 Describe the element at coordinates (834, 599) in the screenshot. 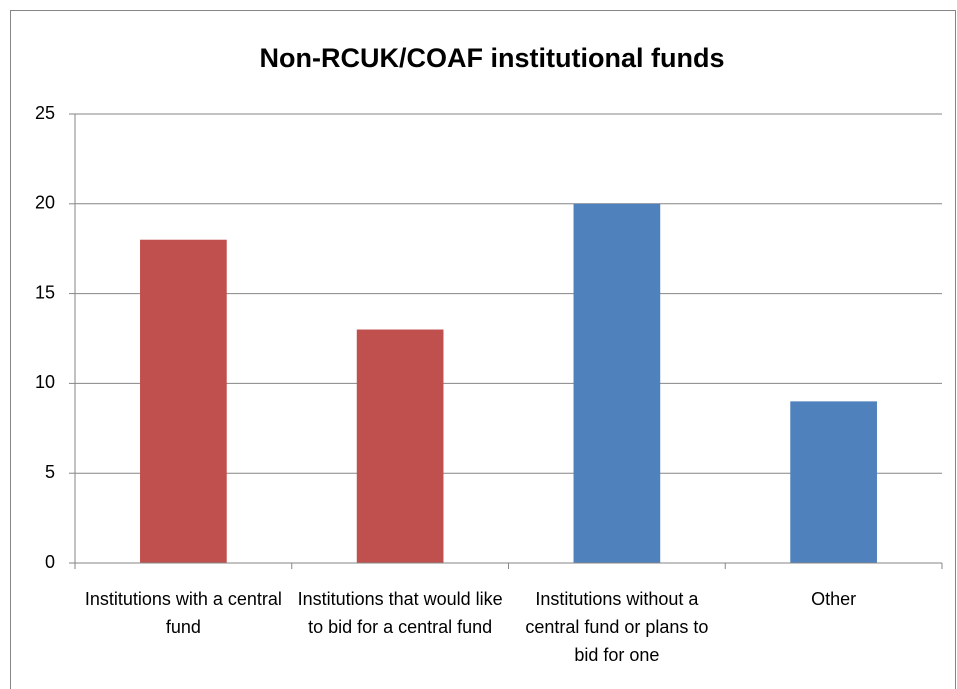

I see `x-tick-label: Other` at that location.